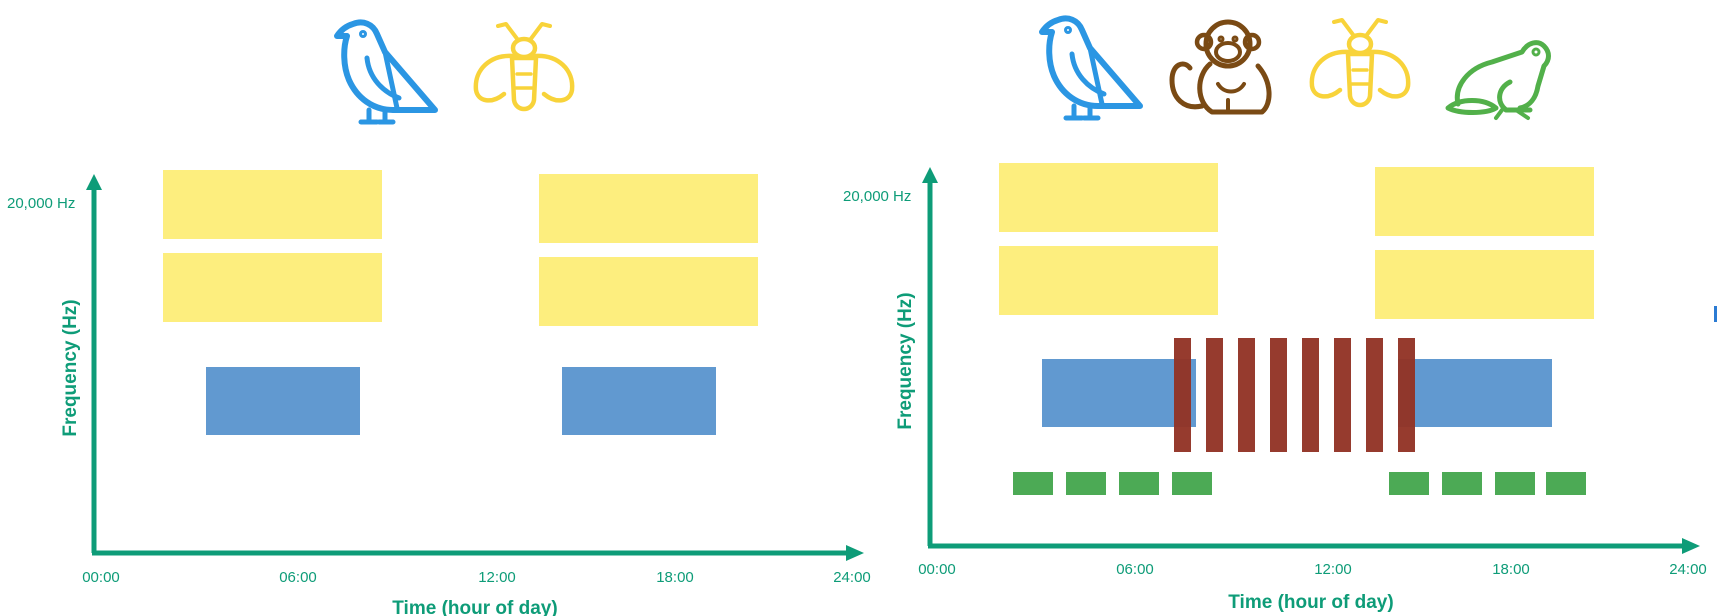  Describe the element at coordinates (1295, 68) in the screenshot. I see `icon-row-right` at that location.